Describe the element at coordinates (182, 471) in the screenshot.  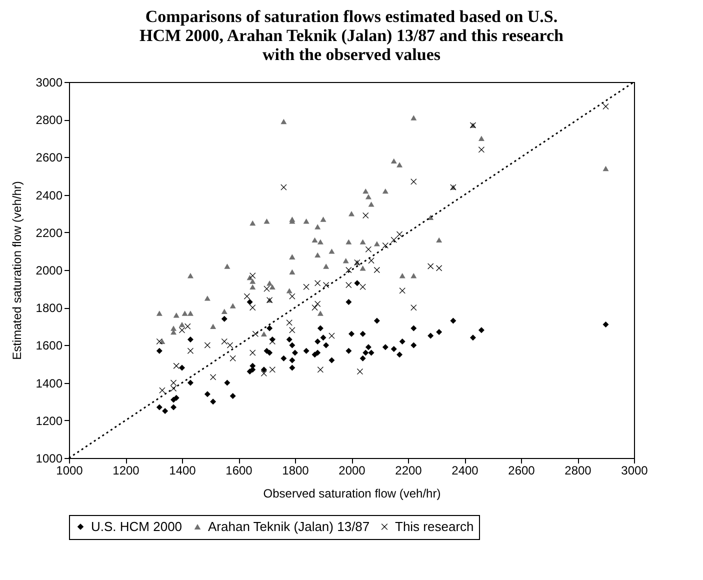
I see `x-tick-label: 1400` at that location.